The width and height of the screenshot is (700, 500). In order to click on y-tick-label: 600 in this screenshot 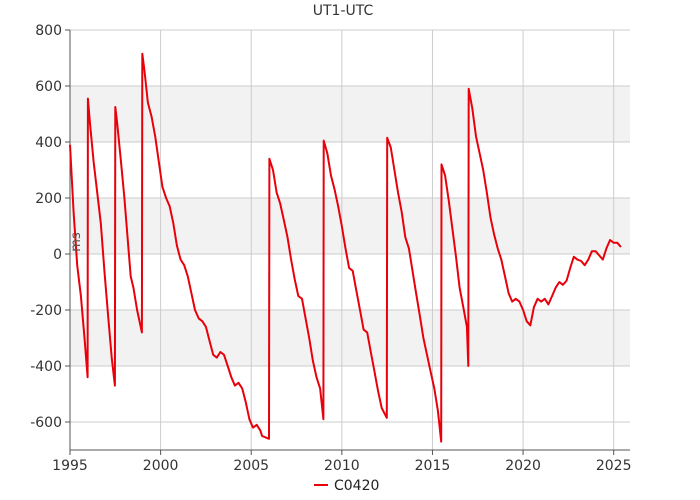, I will do `click(48, 87)`.